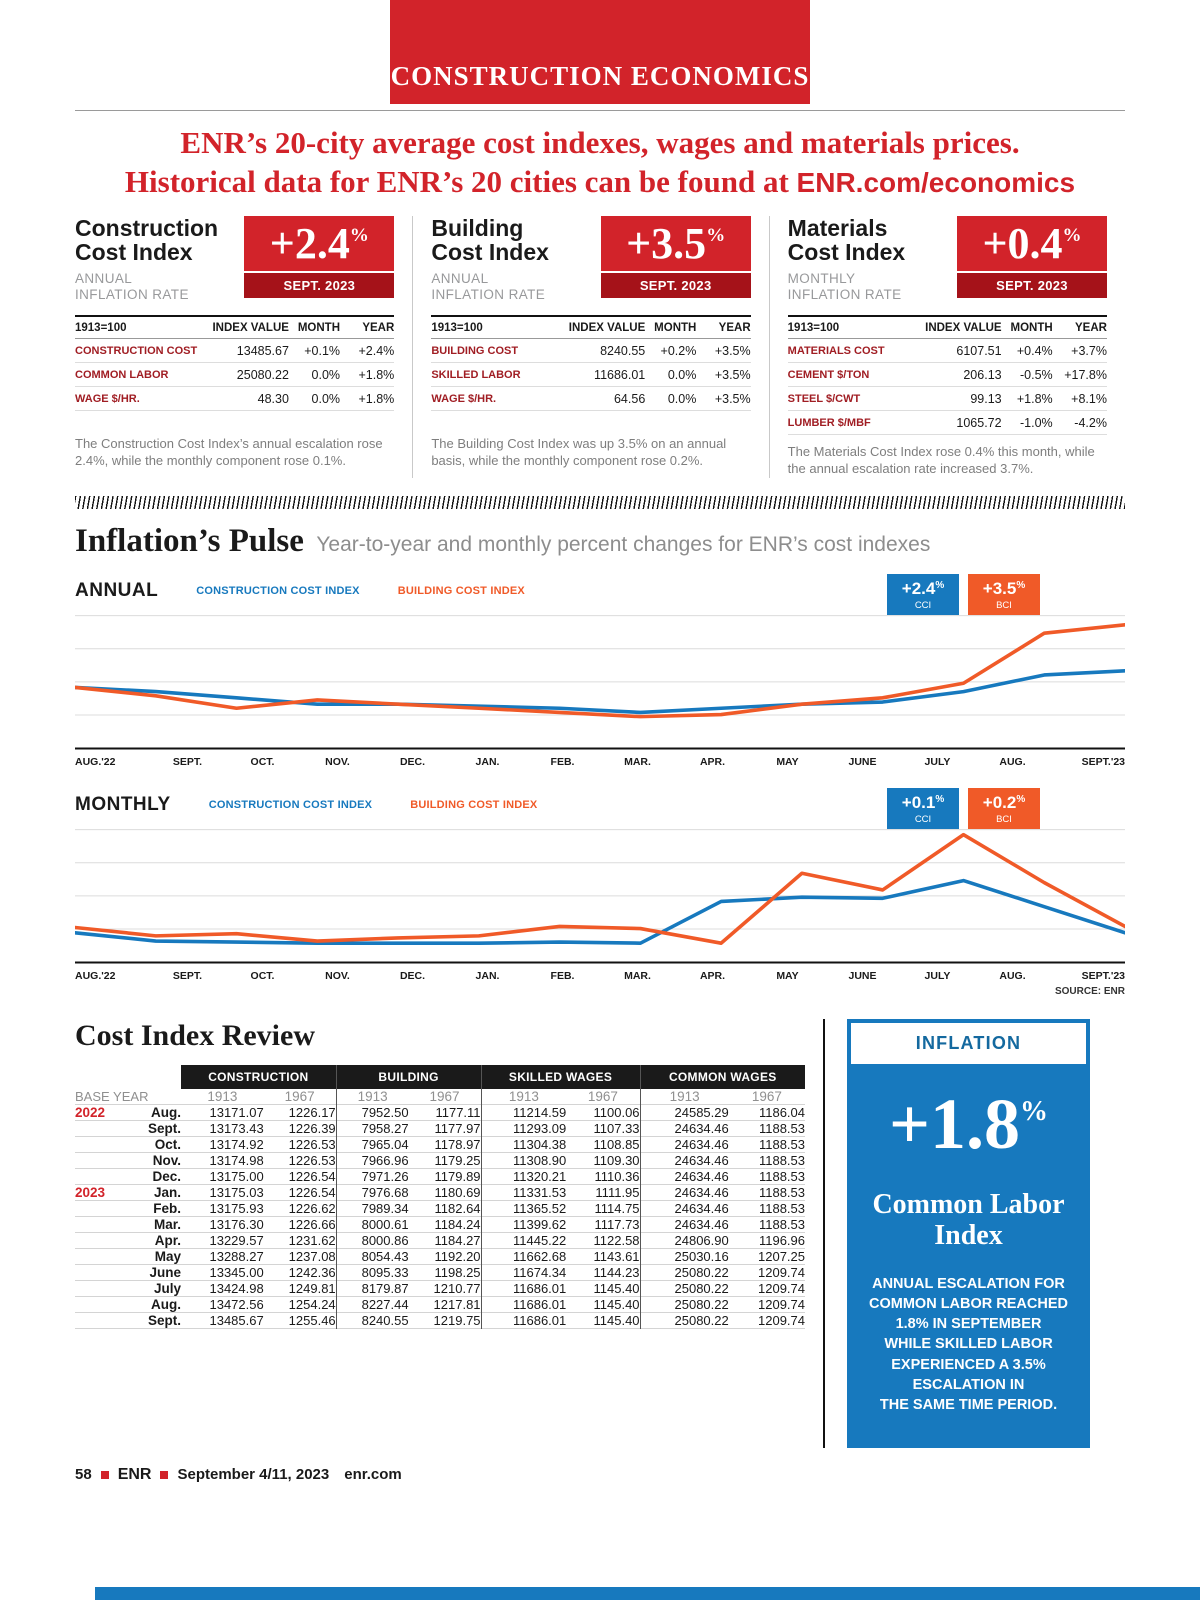  Describe the element at coordinates (623, 350) in the screenshot. I see `index-value: 8240.55` at that location.